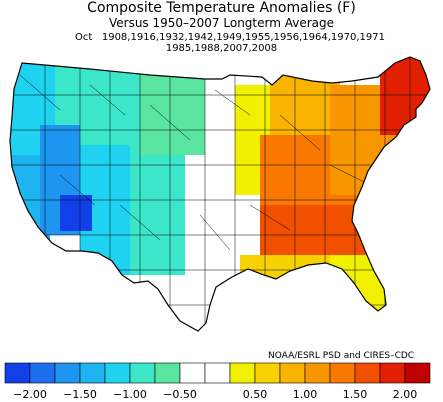 The width and height of the screenshot is (443, 402). I want to click on legend-tick-label: 1.00, so click(305, 394).